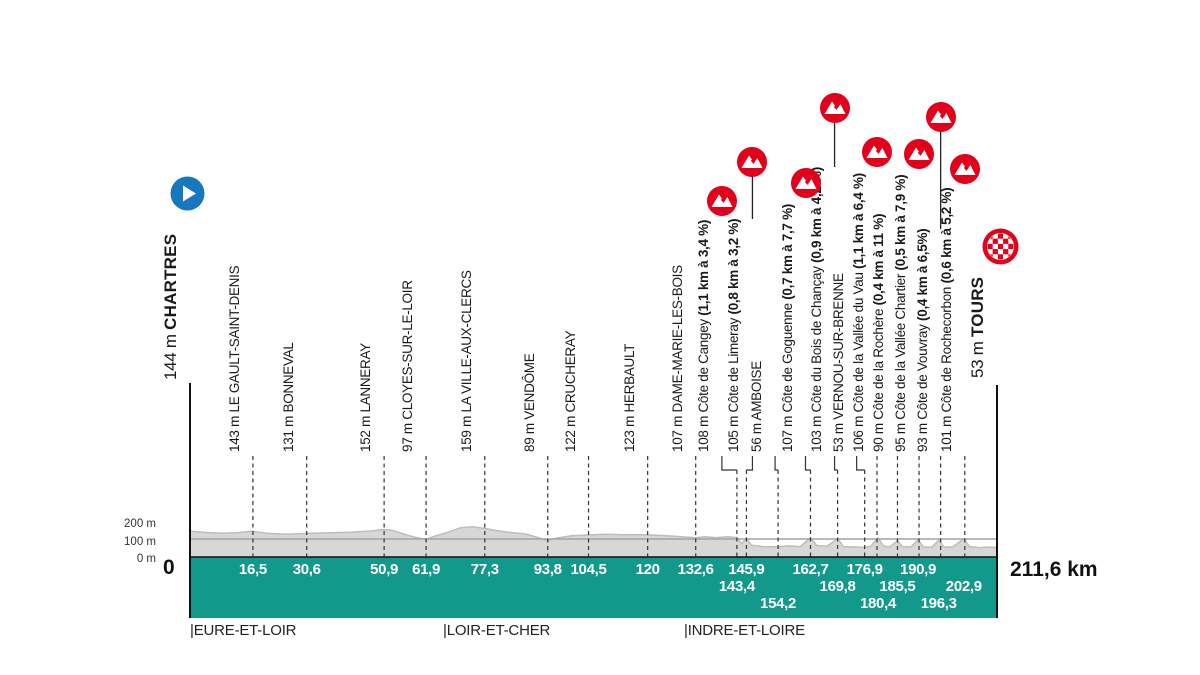 This screenshot has height=675, width=1200. Describe the element at coordinates (366, 432) in the screenshot. I see `waypoint-elevation: 152 m` at that location.